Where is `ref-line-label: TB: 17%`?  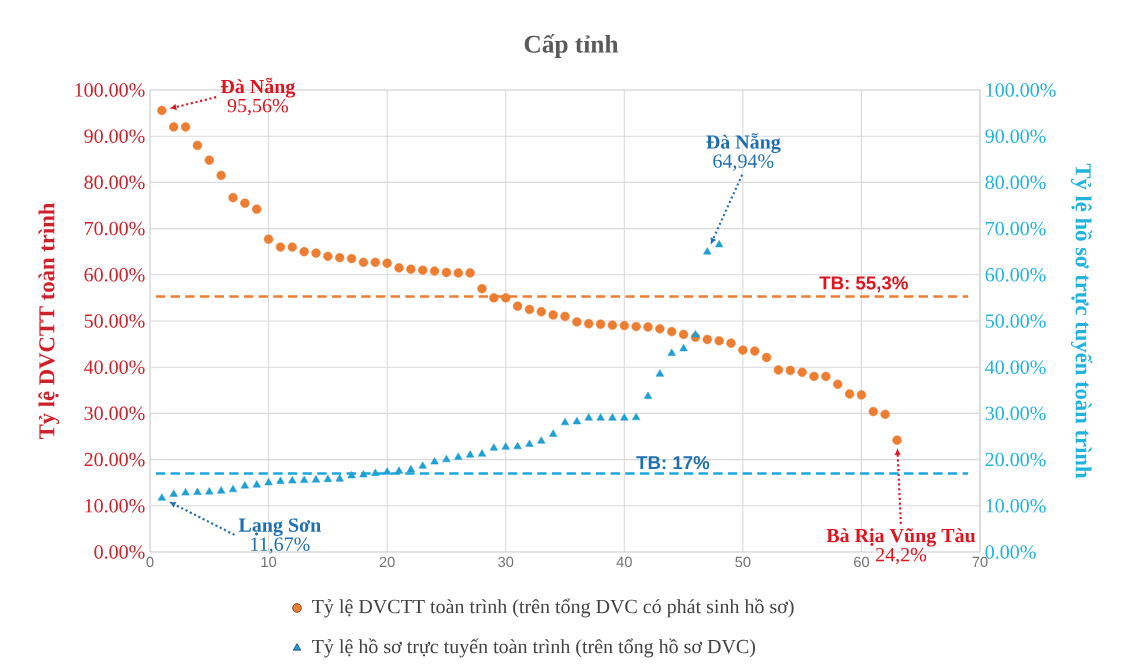 ref-line-label: TB: 17% is located at coordinates (673, 463).